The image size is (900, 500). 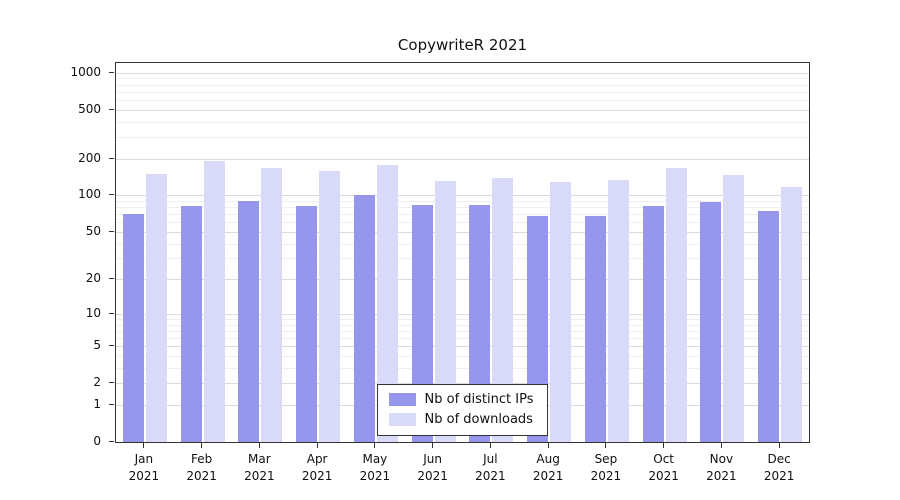 I want to click on x-tick-label: Nov 2021, so click(x=721, y=467).